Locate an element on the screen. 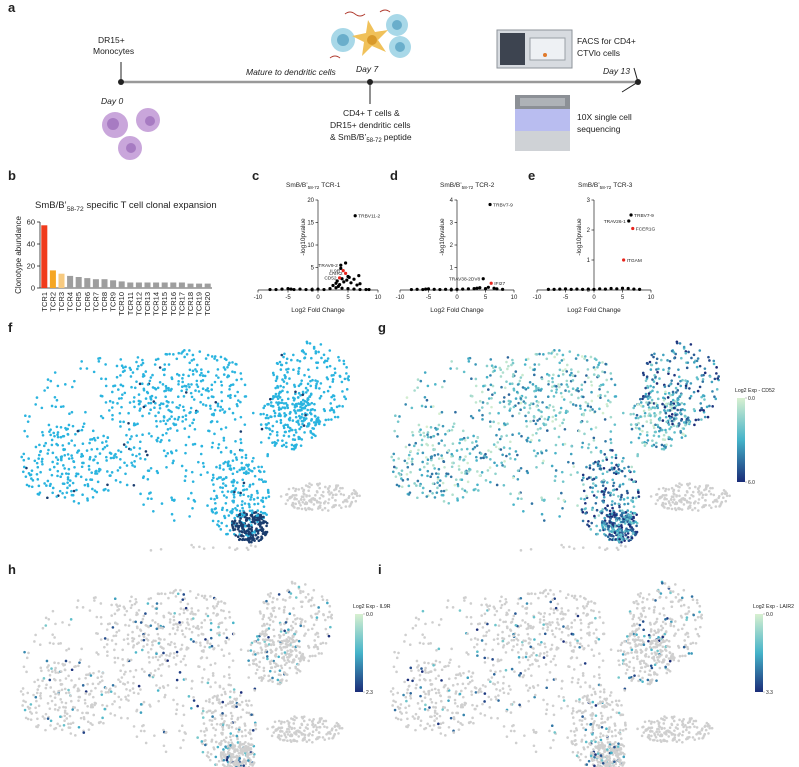  y-tick-label: 20 is located at coordinates (310, 201).